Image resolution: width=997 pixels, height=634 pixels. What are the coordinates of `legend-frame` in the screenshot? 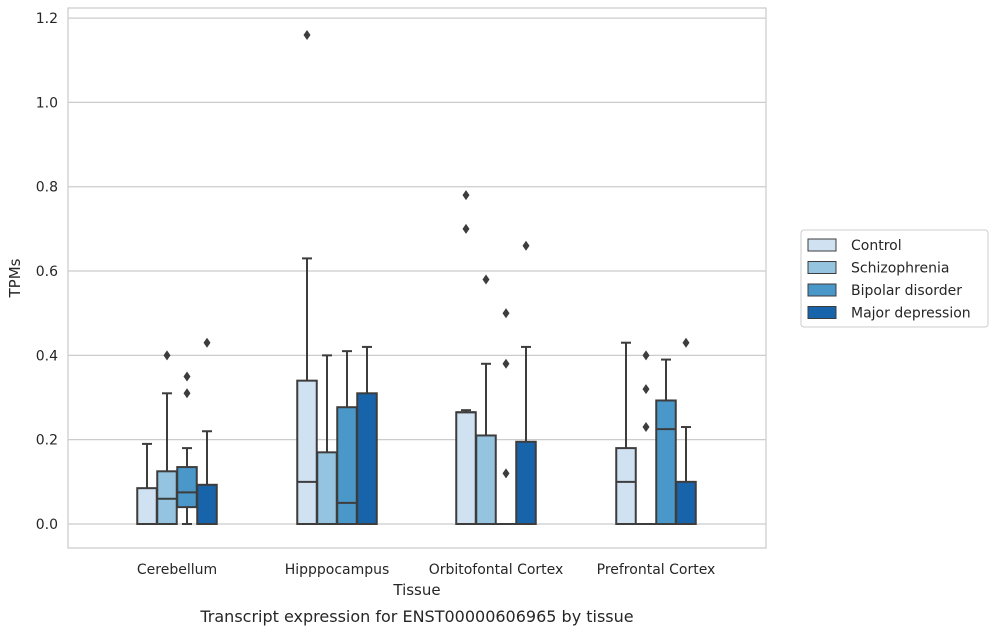 It's located at (894, 278).